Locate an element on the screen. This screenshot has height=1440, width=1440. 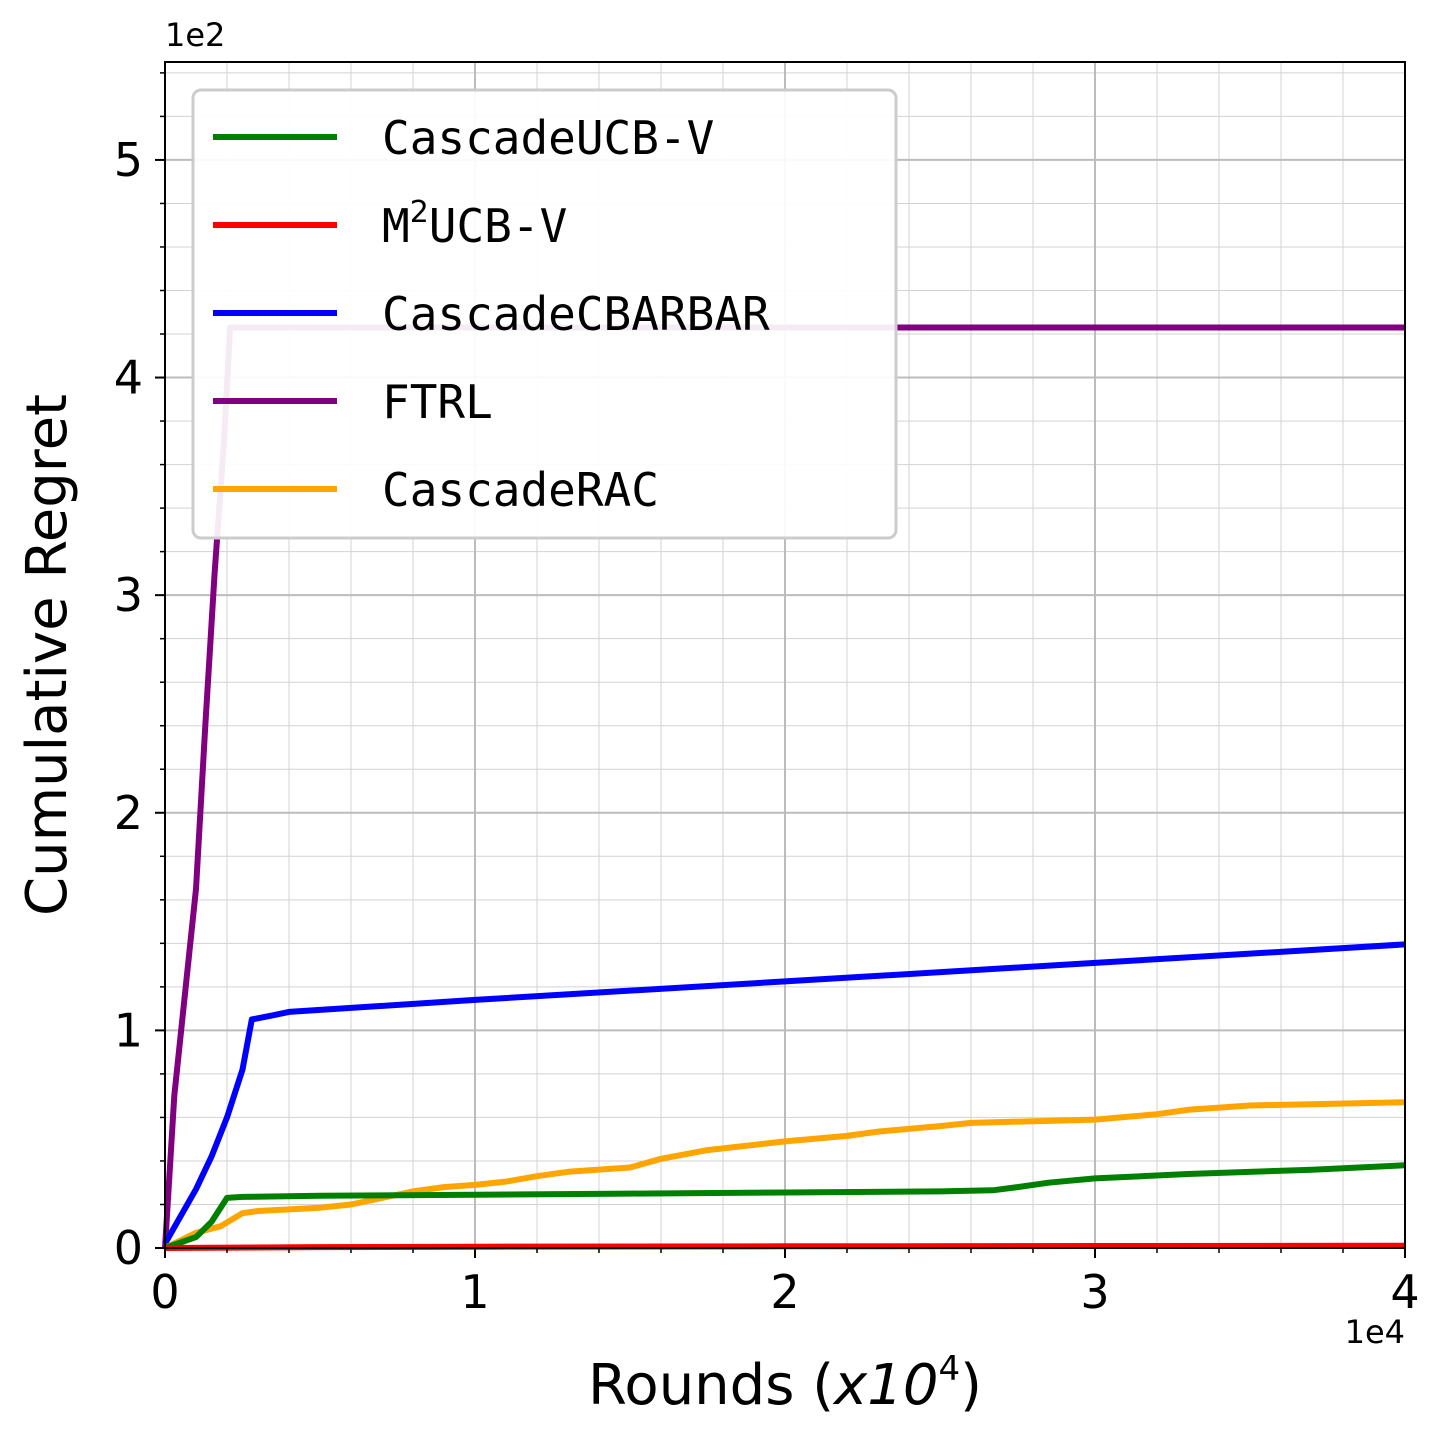
x-tick-label: 0 is located at coordinates (164, 1292).